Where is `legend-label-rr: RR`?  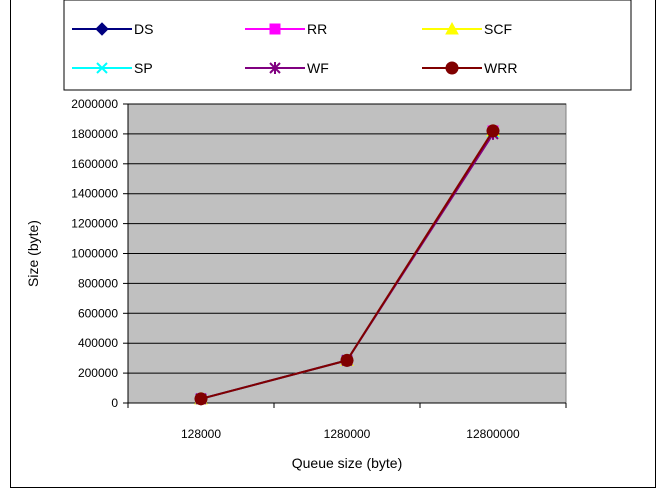 legend-label-rr: RR is located at coordinates (317, 29).